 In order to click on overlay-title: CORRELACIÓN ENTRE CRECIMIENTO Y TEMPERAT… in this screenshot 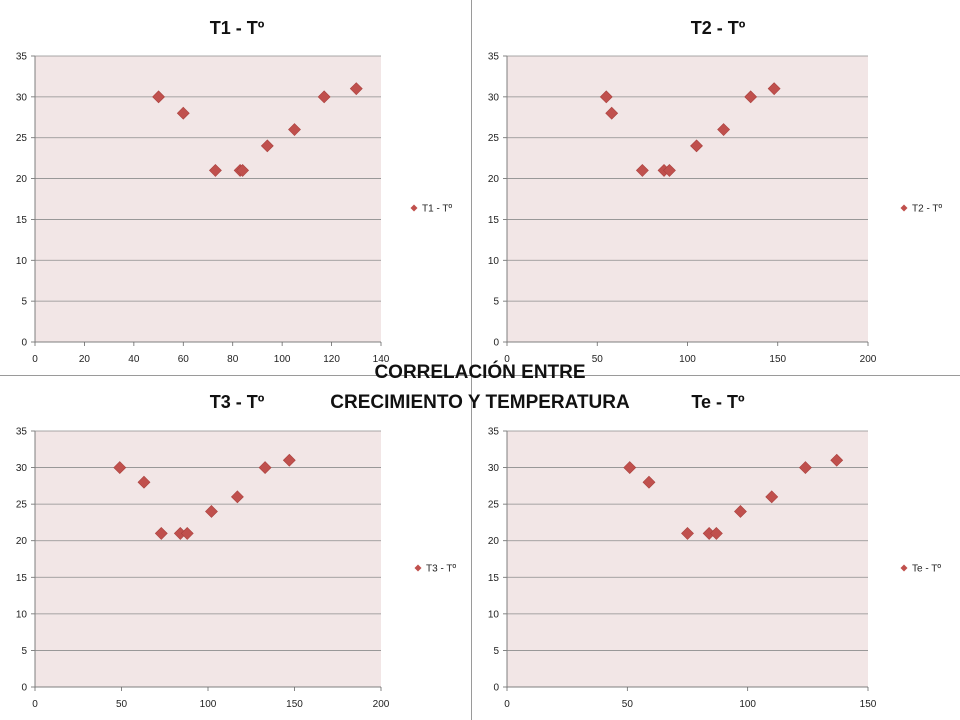, I will do `click(480, 388)`.